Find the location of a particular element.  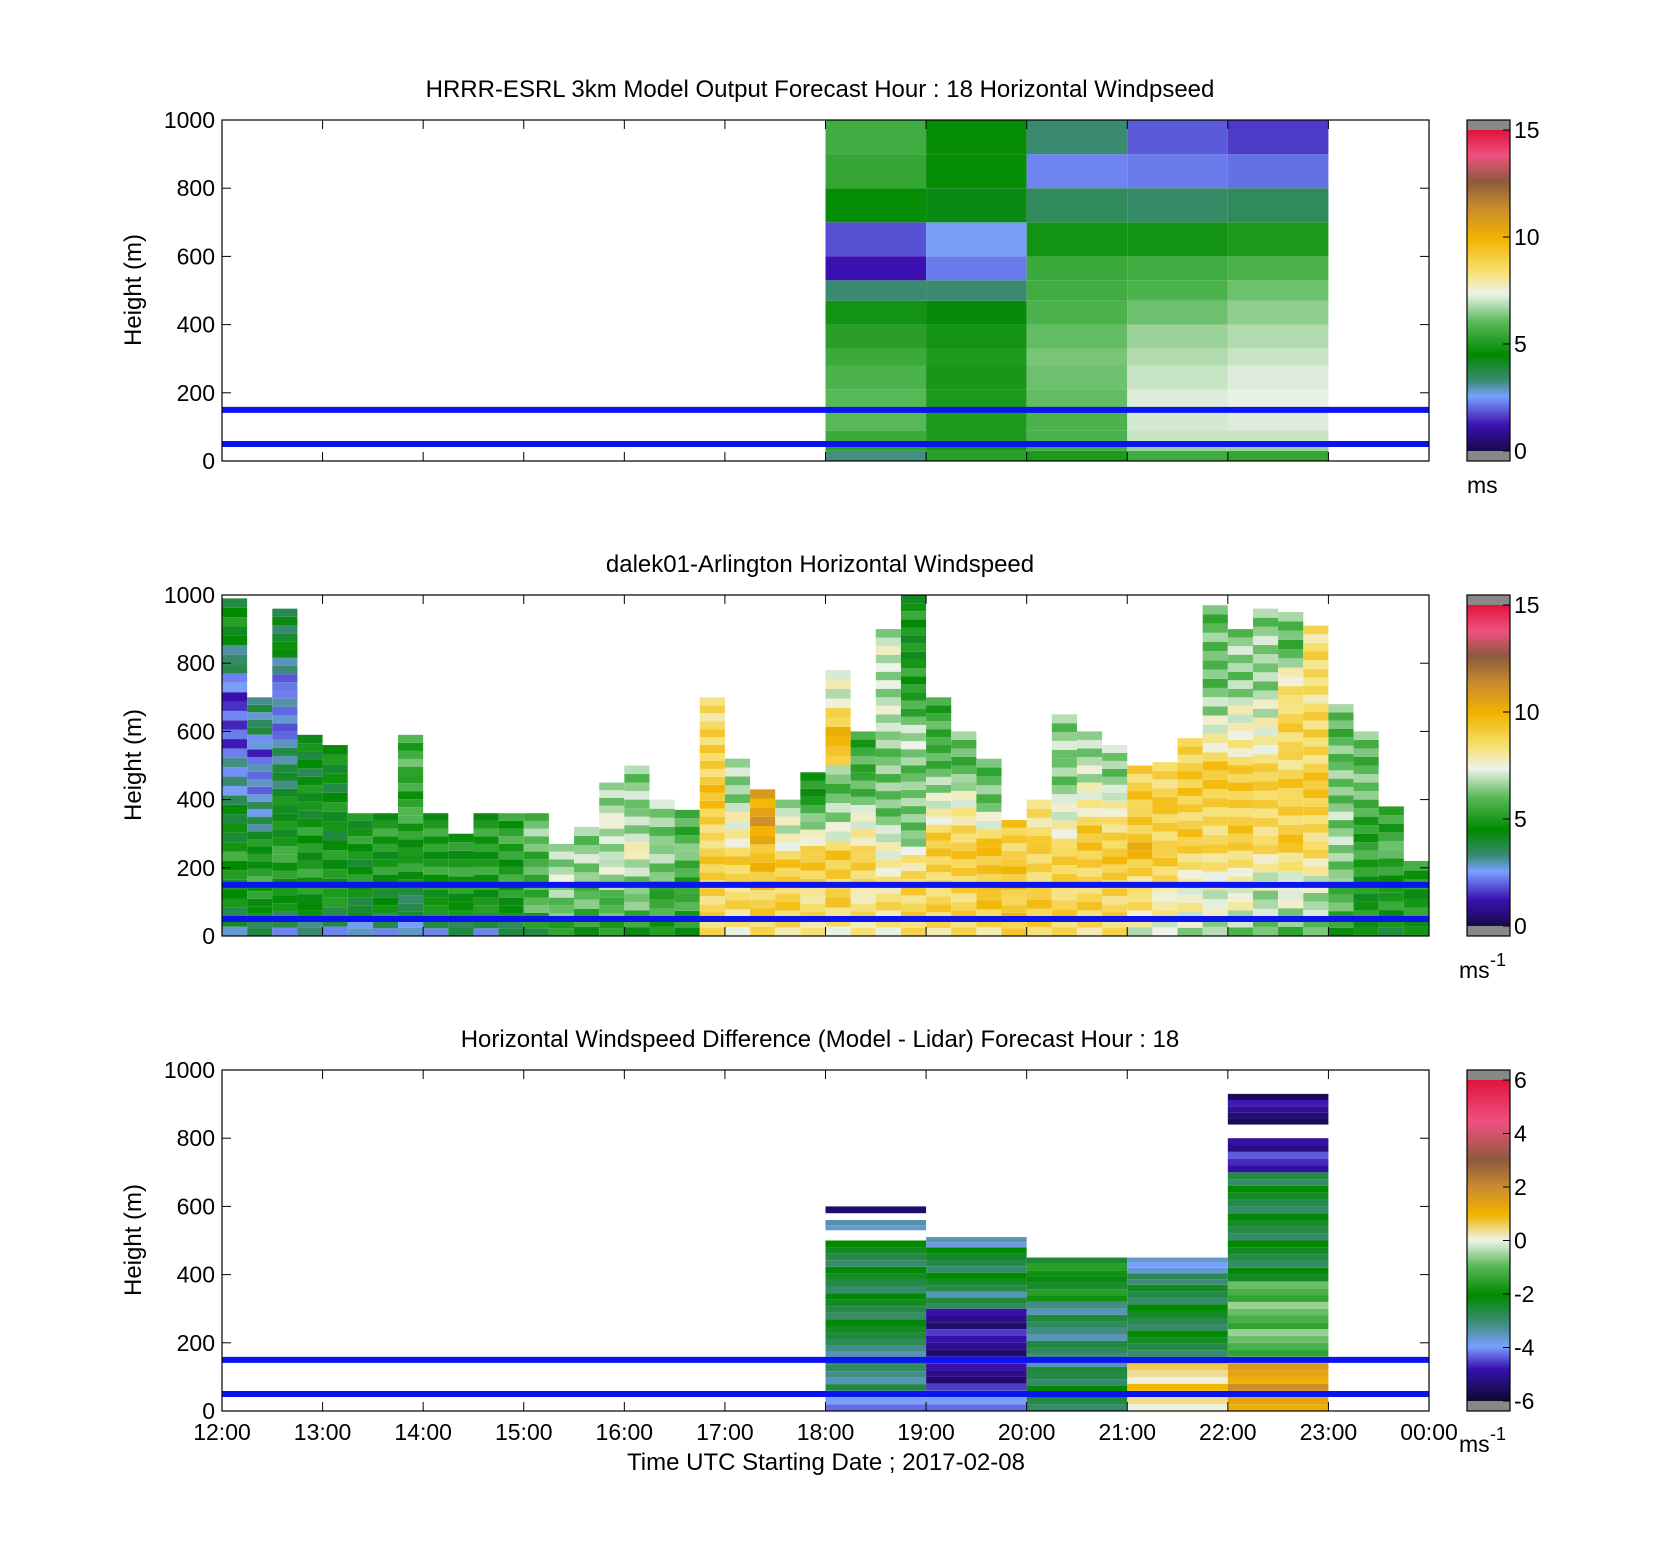

colorbar-tick-label: 15 is located at coordinates (1527, 130).